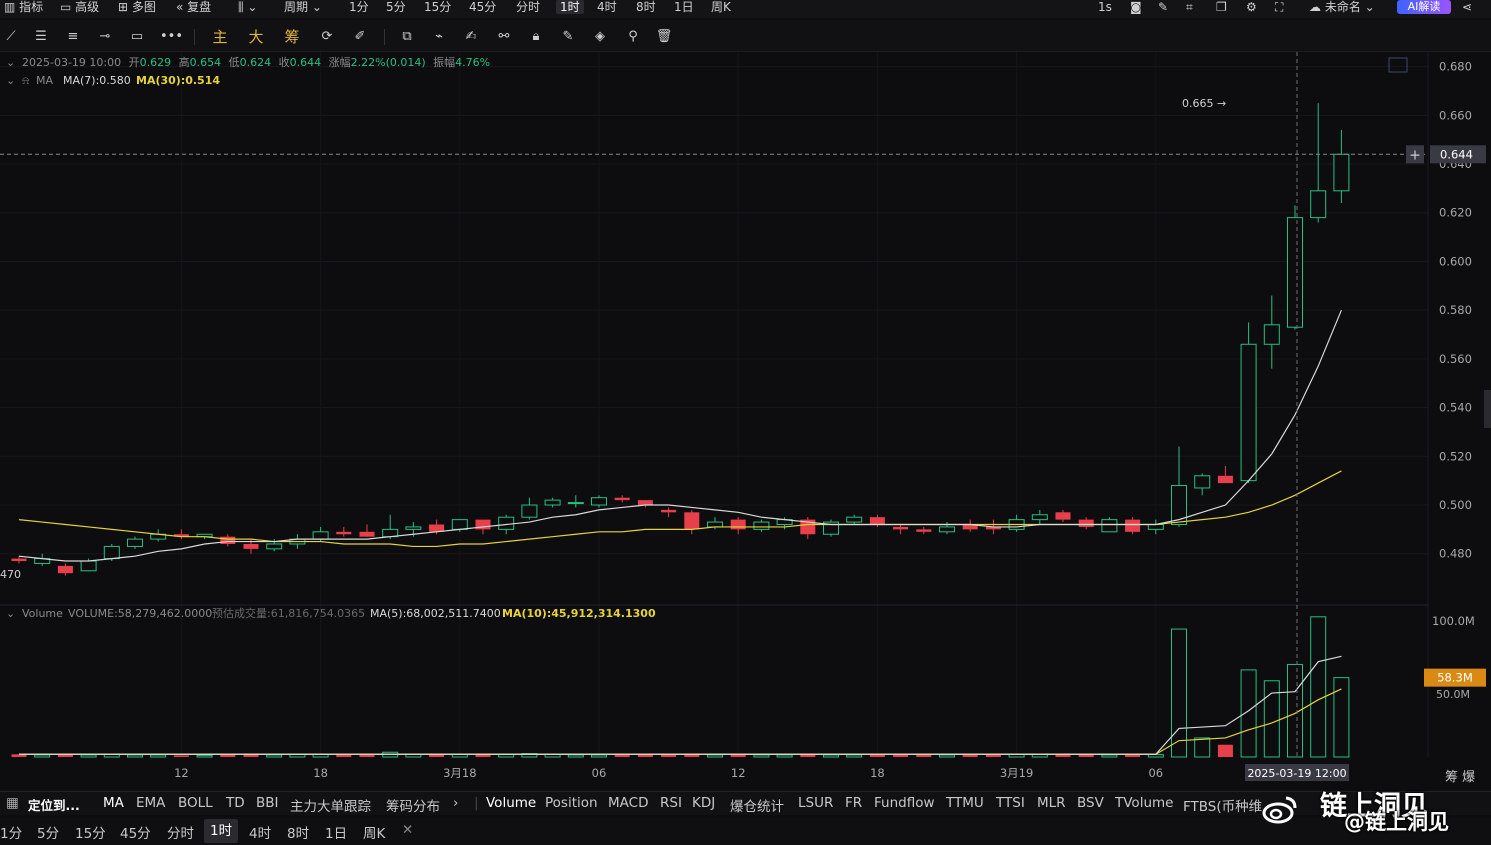 This screenshot has height=845, width=1491. I want to click on edit-icon: ✎, so click(568, 36).